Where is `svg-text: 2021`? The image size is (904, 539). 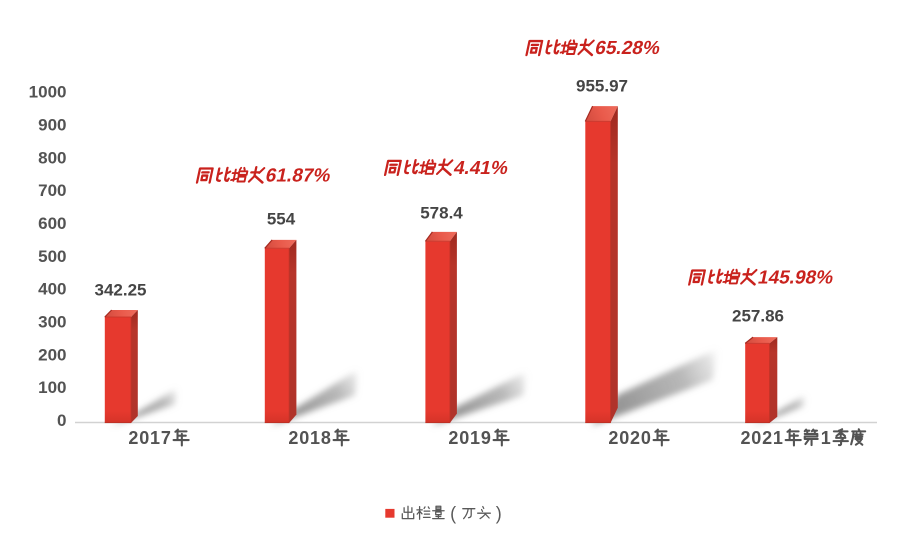
svg-text: 2021 is located at coordinates (762, 438).